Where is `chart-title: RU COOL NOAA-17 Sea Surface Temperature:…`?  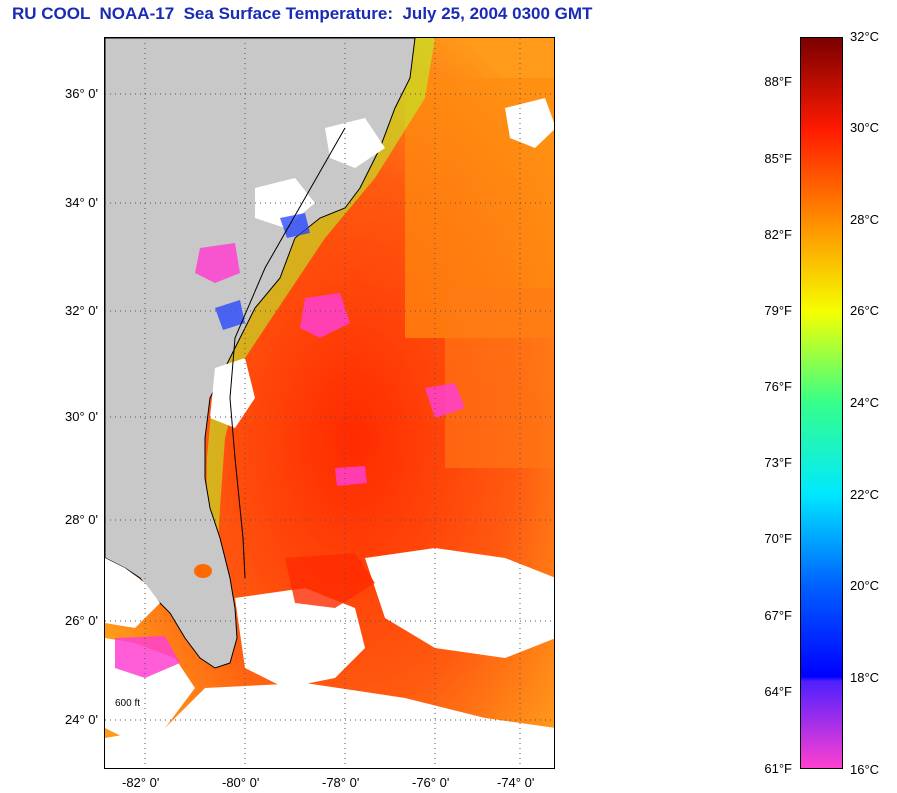 chart-title: RU COOL NOAA-17 Sea Surface Temperature:… is located at coordinates (302, 13).